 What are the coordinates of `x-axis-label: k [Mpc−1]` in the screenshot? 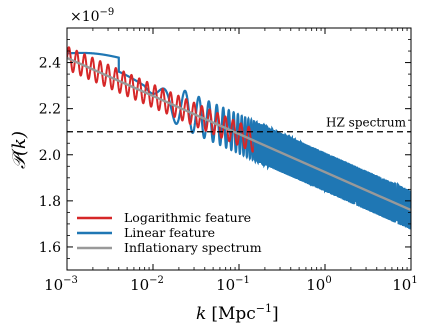 It's located at (237, 313).